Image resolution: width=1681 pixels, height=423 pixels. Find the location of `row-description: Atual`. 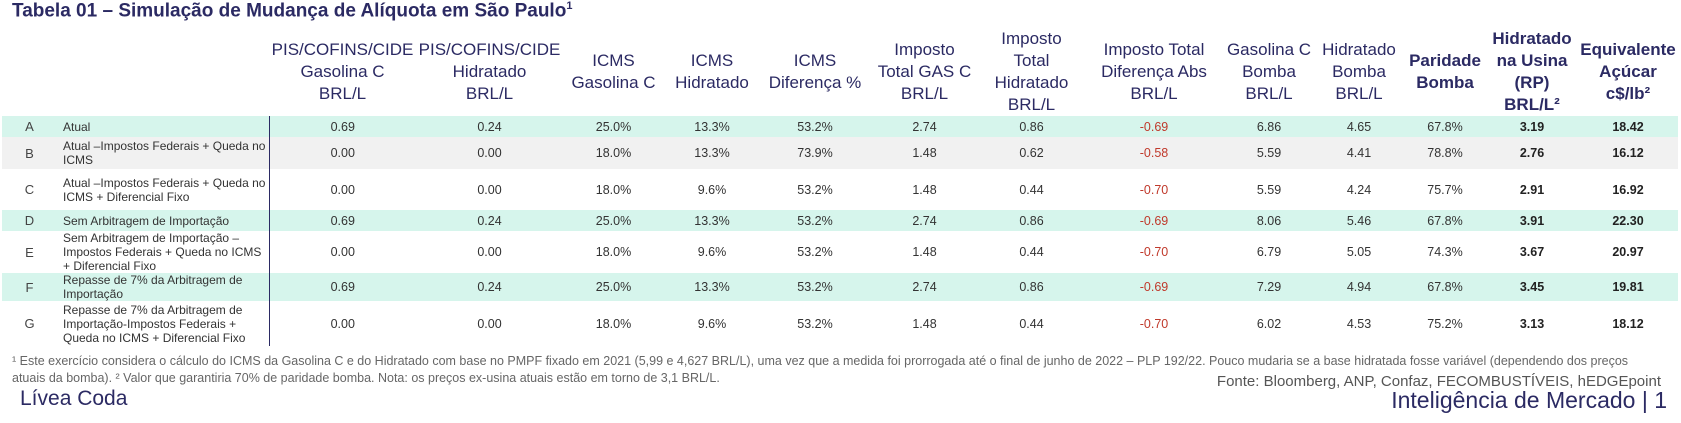

row-description: Atual is located at coordinates (163, 126).